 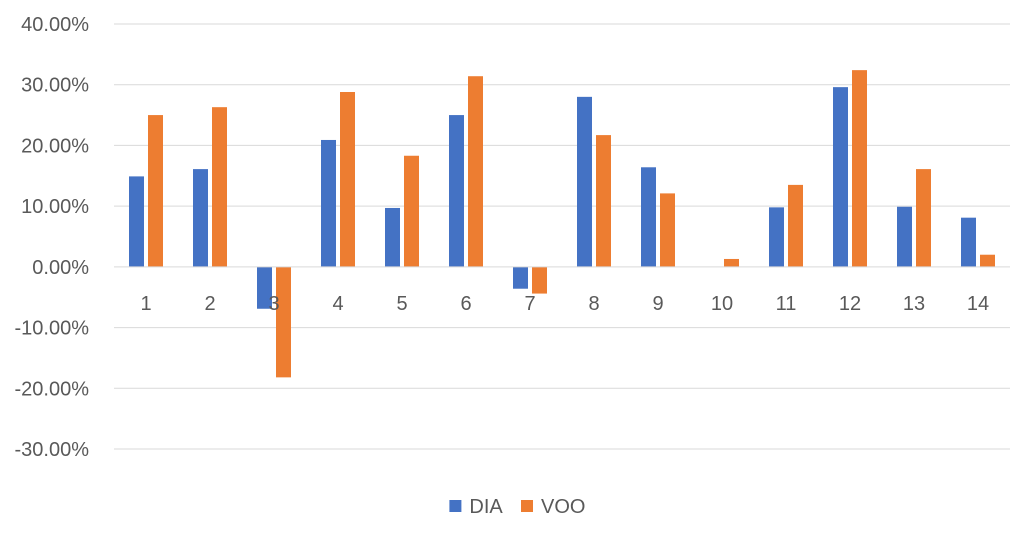 I want to click on y-tick-label: -30.00%, so click(x=52, y=450).